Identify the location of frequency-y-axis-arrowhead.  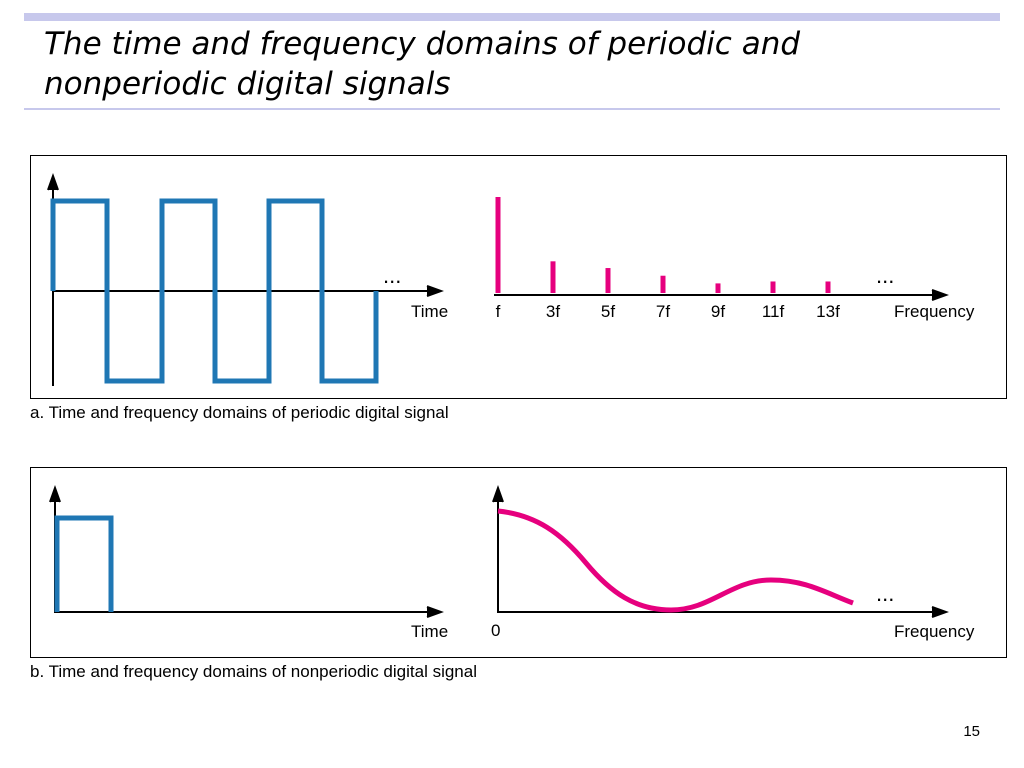
(498, 494).